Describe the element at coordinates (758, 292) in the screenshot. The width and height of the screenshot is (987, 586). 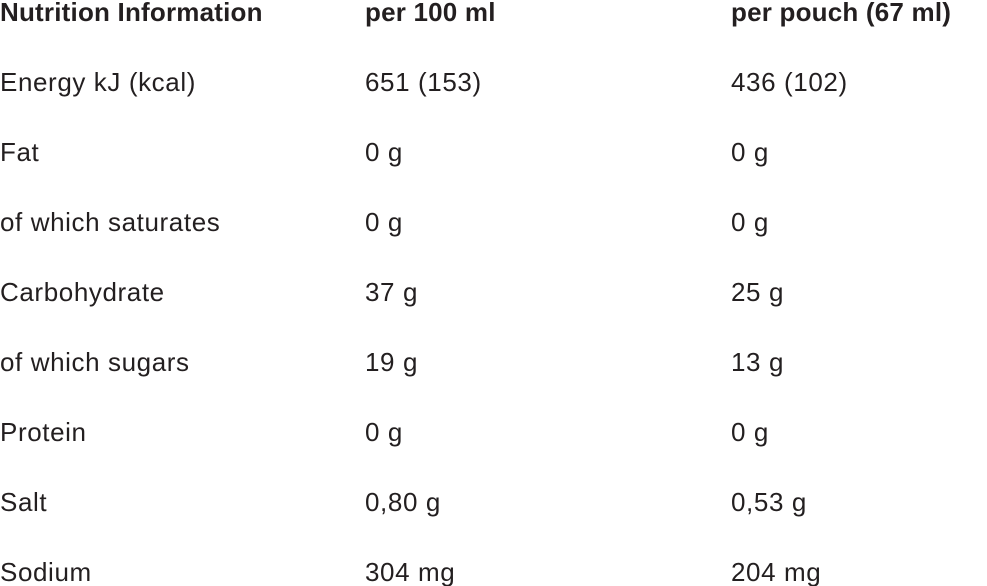
I see `nutrient-value: 25 g` at that location.